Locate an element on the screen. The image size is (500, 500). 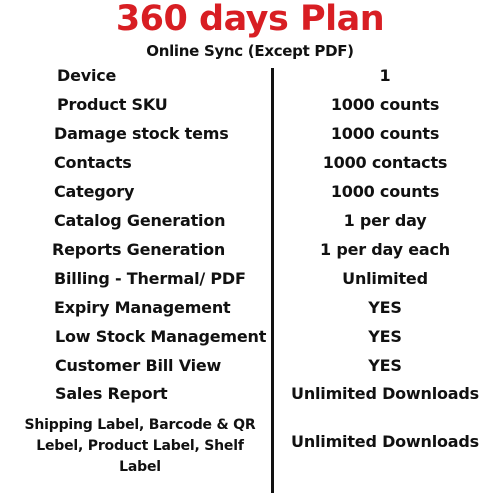
feature-value-catalog-generation: 1 per day is located at coordinates (385, 220).